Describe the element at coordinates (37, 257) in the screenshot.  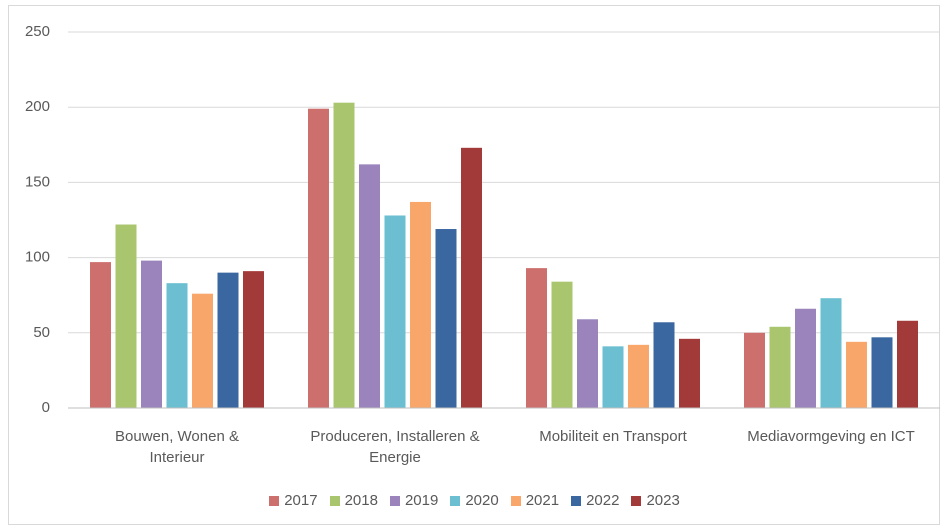
I see `y-tick-label: 100` at that location.